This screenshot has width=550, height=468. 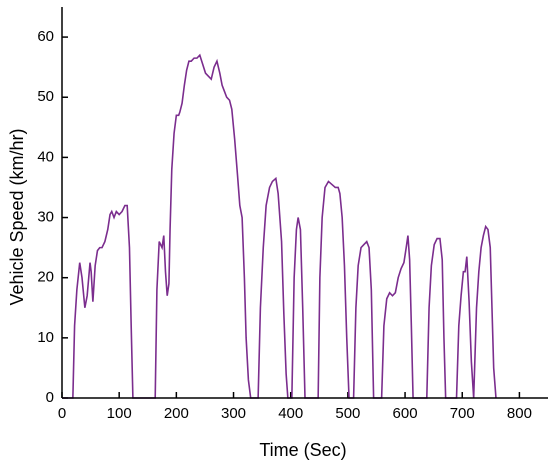 I want to click on x-tick-label: 500, so click(x=347, y=413).